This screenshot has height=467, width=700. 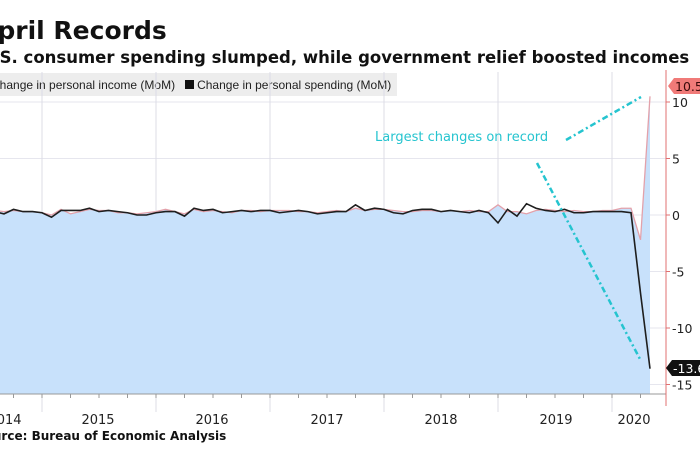 What do you see at coordinates (603, 118) in the screenshot?
I see `annotation-arrow-income` at bounding box center [603, 118].